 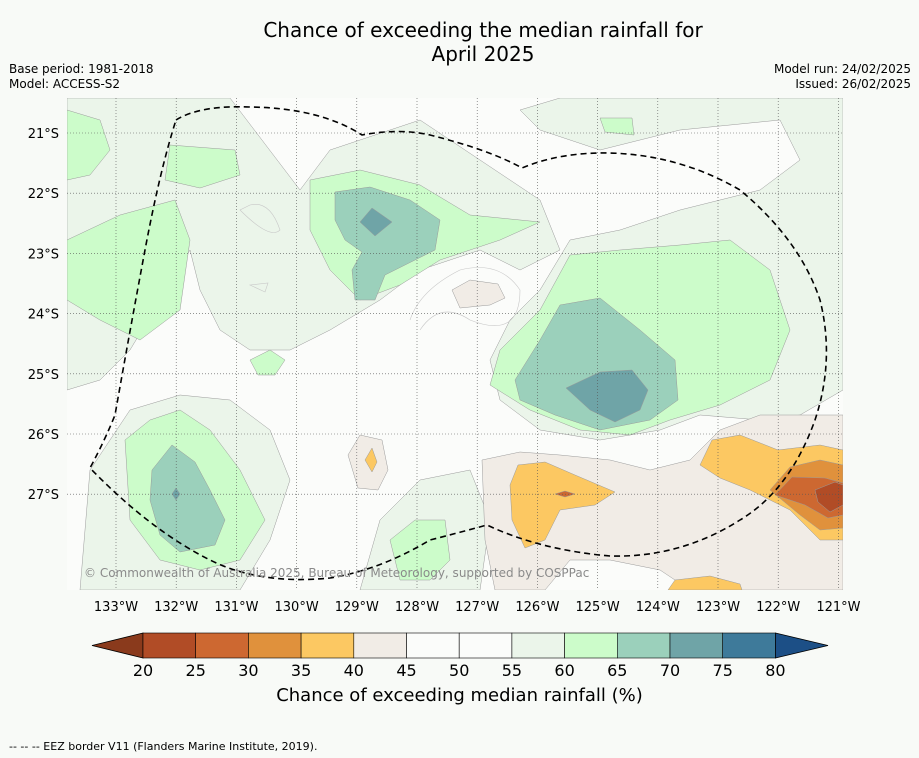 I want to click on latitude-label: 27°S, so click(x=43, y=495).